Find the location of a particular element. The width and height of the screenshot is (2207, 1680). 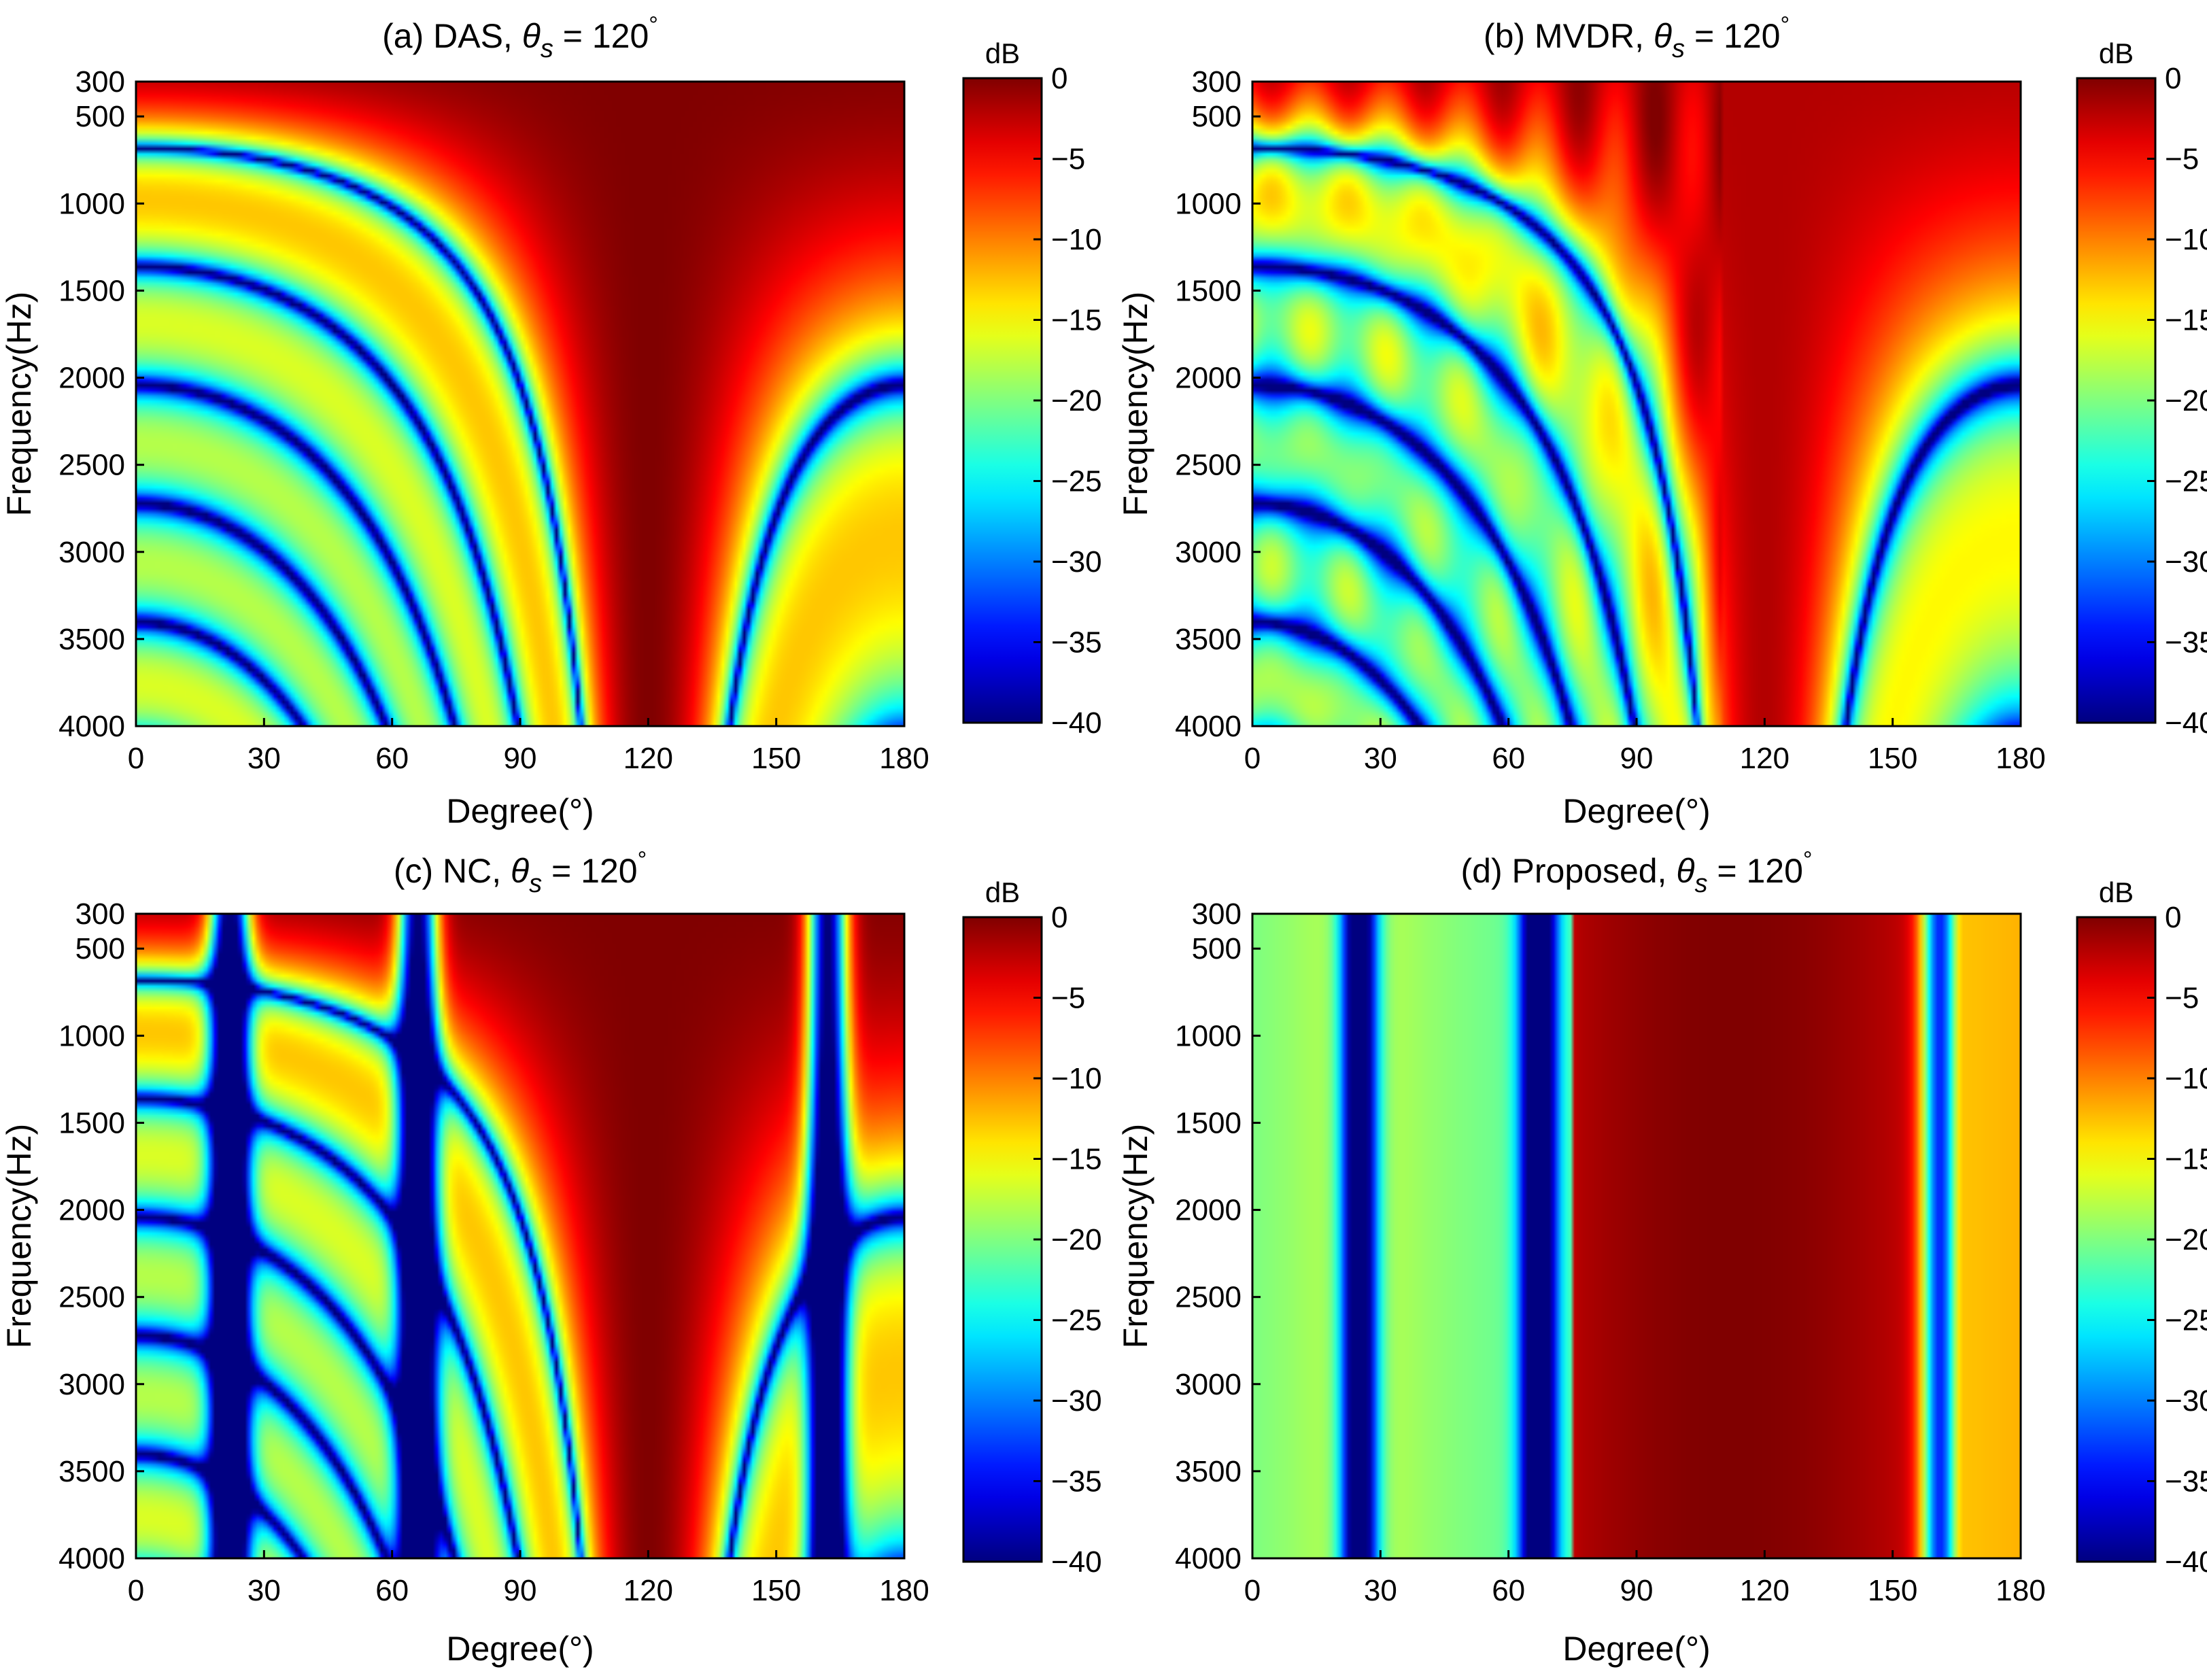

title-prefix: (b) MVDR, is located at coordinates (1569, 36).